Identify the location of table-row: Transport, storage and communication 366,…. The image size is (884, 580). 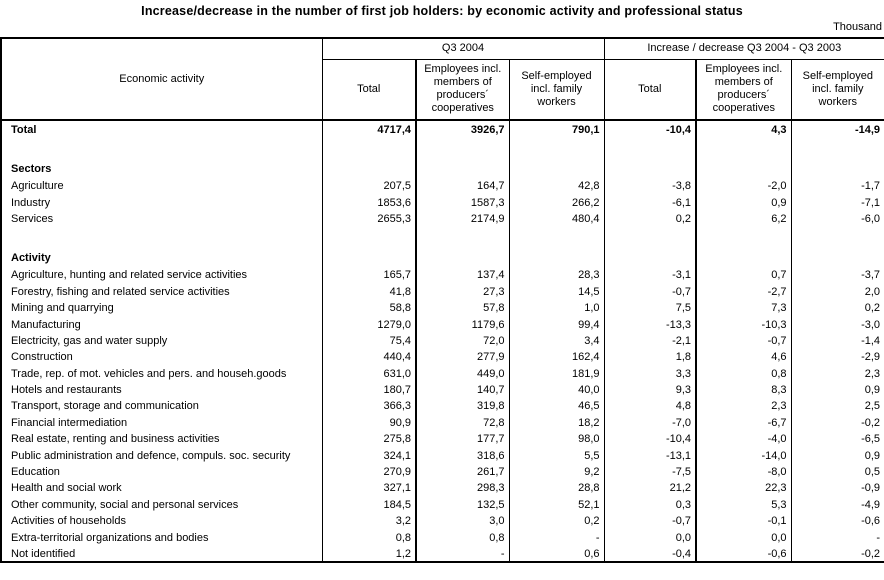
(442, 406).